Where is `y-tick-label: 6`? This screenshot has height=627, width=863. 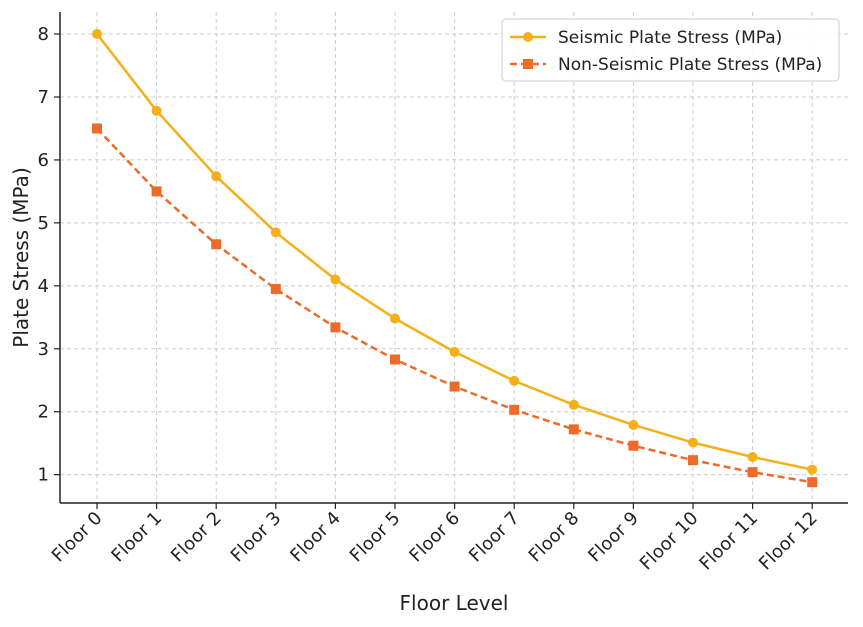
y-tick-label: 6 is located at coordinates (43, 160).